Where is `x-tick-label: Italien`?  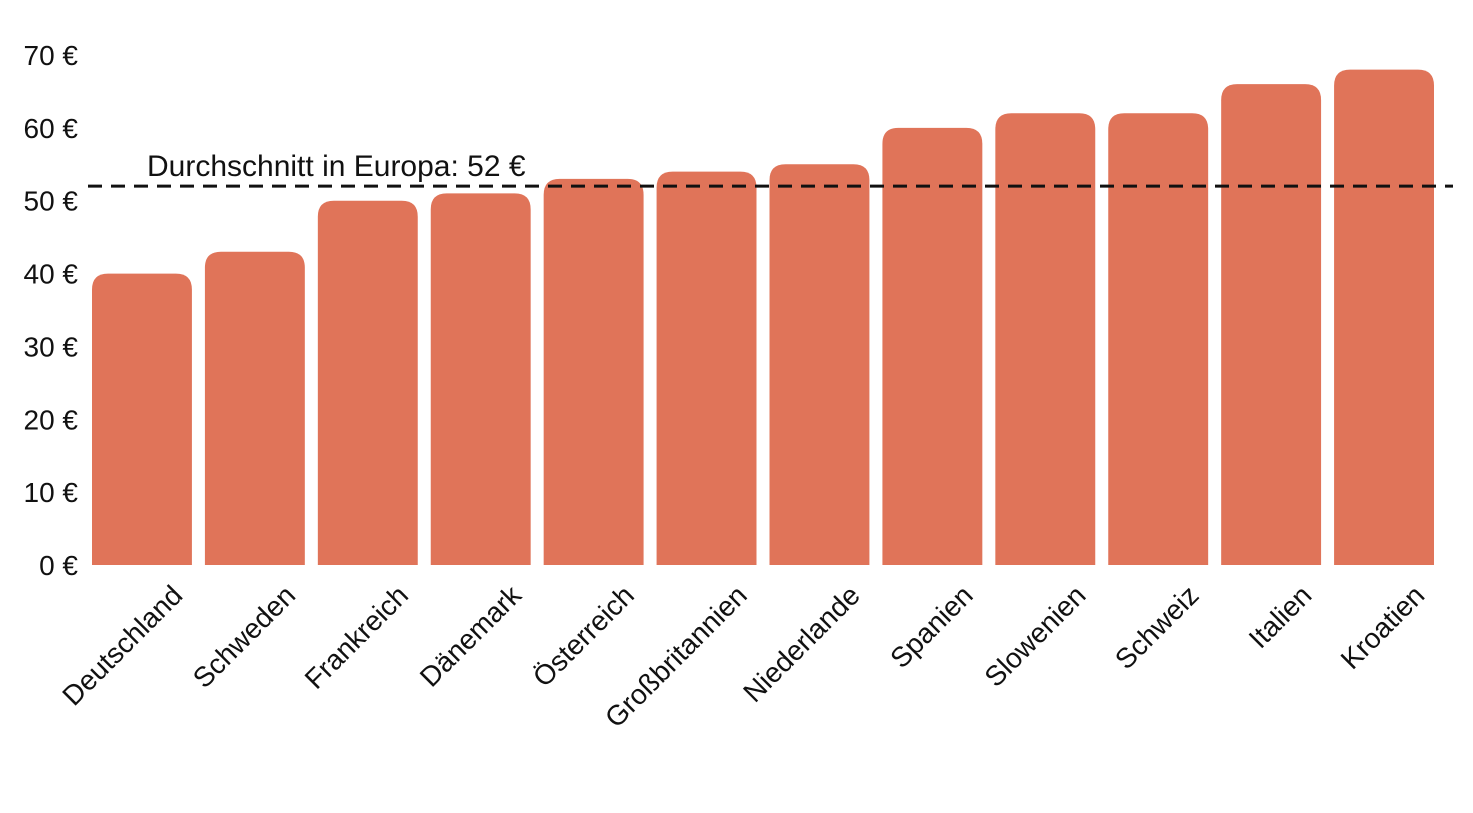
x-tick-label: Italien is located at coordinates (1280, 616).